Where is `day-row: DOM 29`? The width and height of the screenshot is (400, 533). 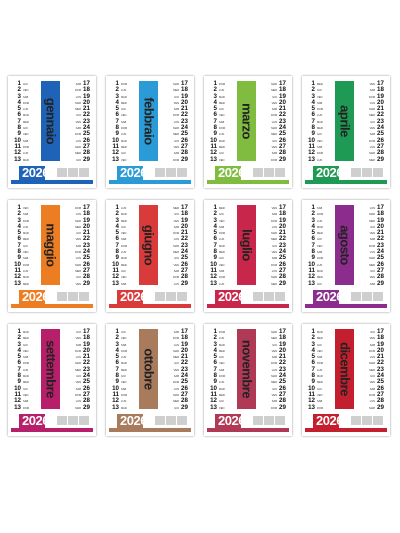 day-row: DOM 29 is located at coordinates (280, 407).